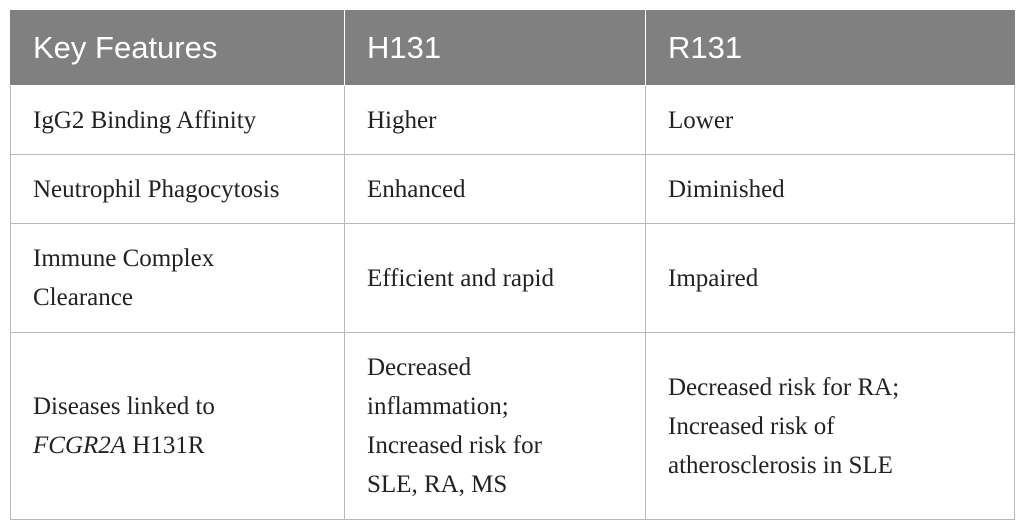 This screenshot has width=1025, height=530. Describe the element at coordinates (177, 278) in the screenshot. I see `feature-cell: Immune Complex Clearance` at that location.